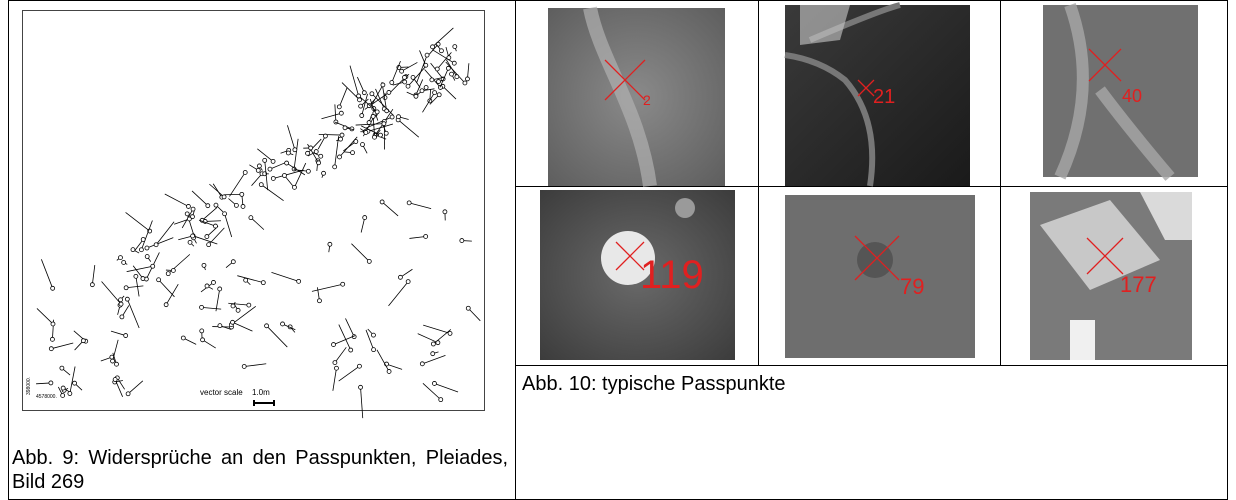  I want to click on point-label: 79, so click(912, 286).